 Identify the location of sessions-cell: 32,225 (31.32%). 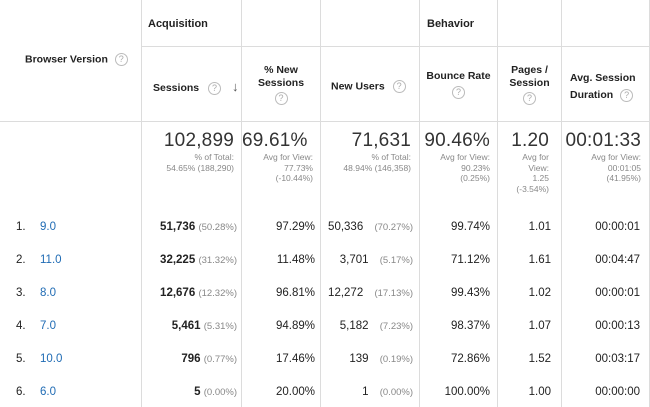
(198, 260).